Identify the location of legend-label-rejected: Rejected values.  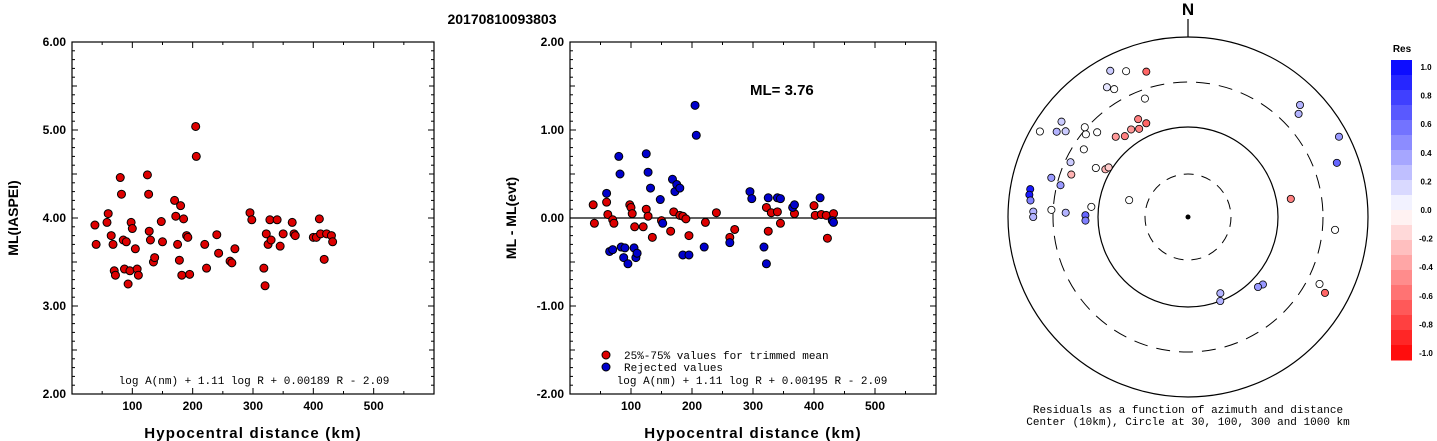
(673, 369).